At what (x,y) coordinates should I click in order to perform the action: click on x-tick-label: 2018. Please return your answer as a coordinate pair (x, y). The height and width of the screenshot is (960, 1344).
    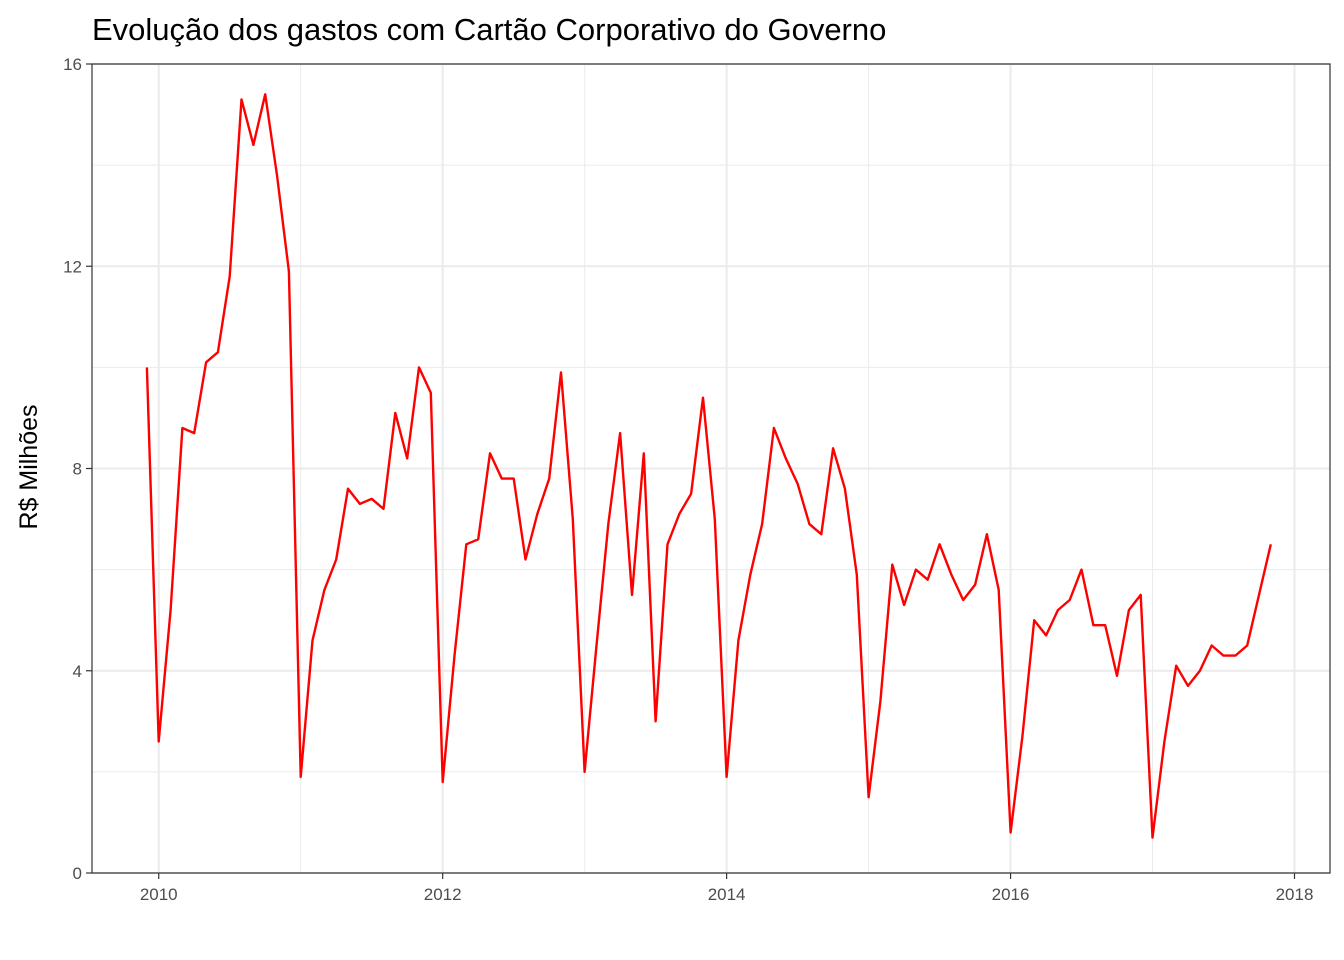
    Looking at the image, I should click on (1295, 894).